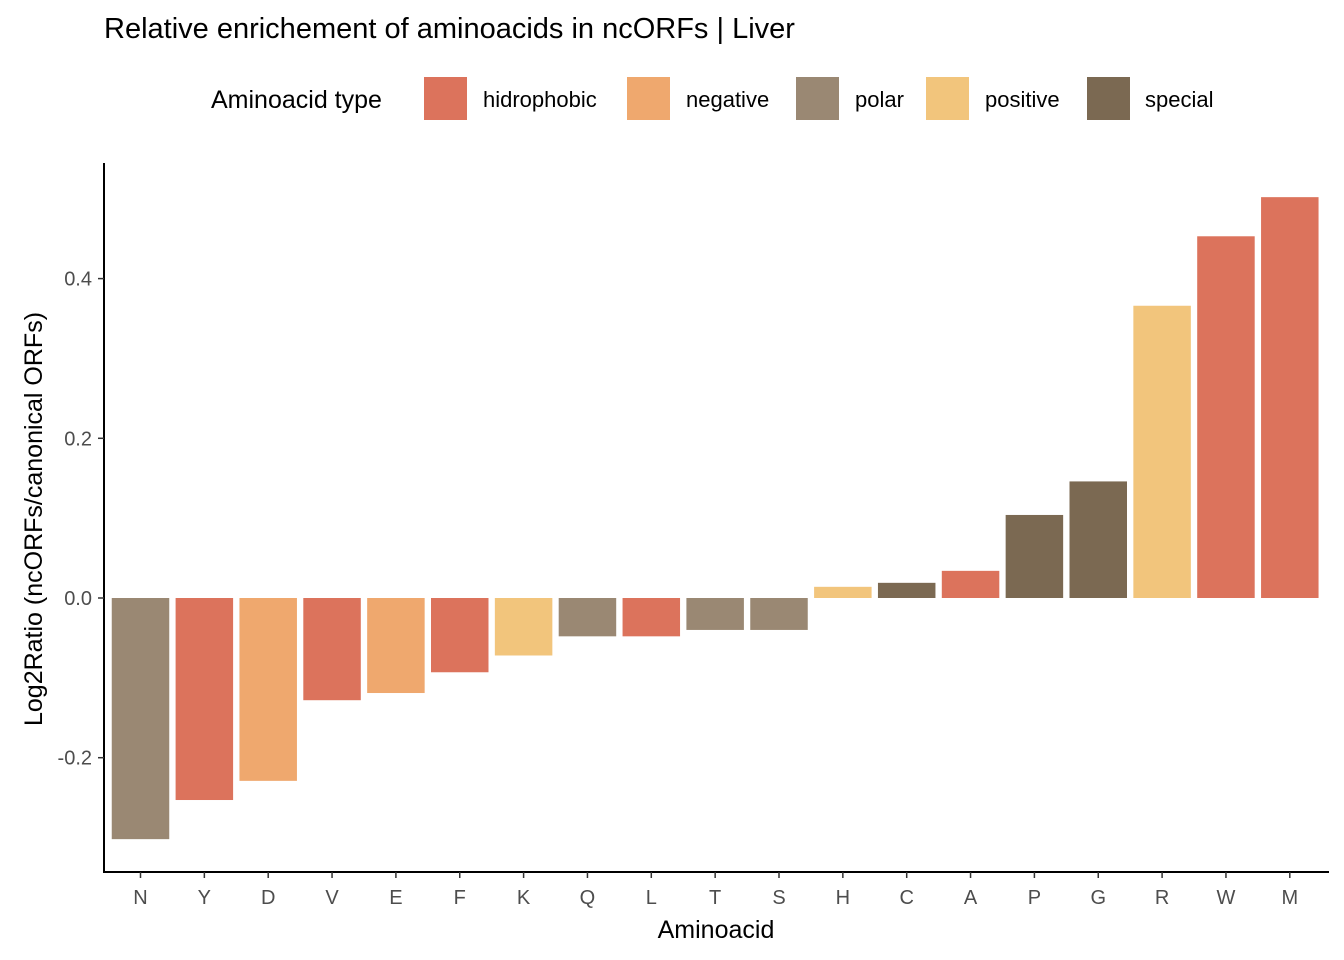 This screenshot has width=1344, height=960. I want to click on bar-K, so click(523, 627).